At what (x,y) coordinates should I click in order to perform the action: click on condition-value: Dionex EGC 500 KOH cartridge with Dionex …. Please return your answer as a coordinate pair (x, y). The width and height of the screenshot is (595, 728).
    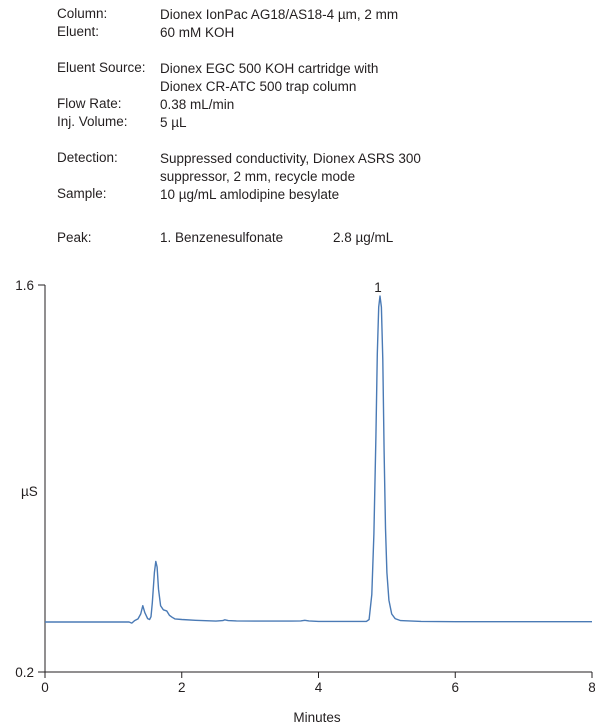
    Looking at the image, I should click on (269, 78).